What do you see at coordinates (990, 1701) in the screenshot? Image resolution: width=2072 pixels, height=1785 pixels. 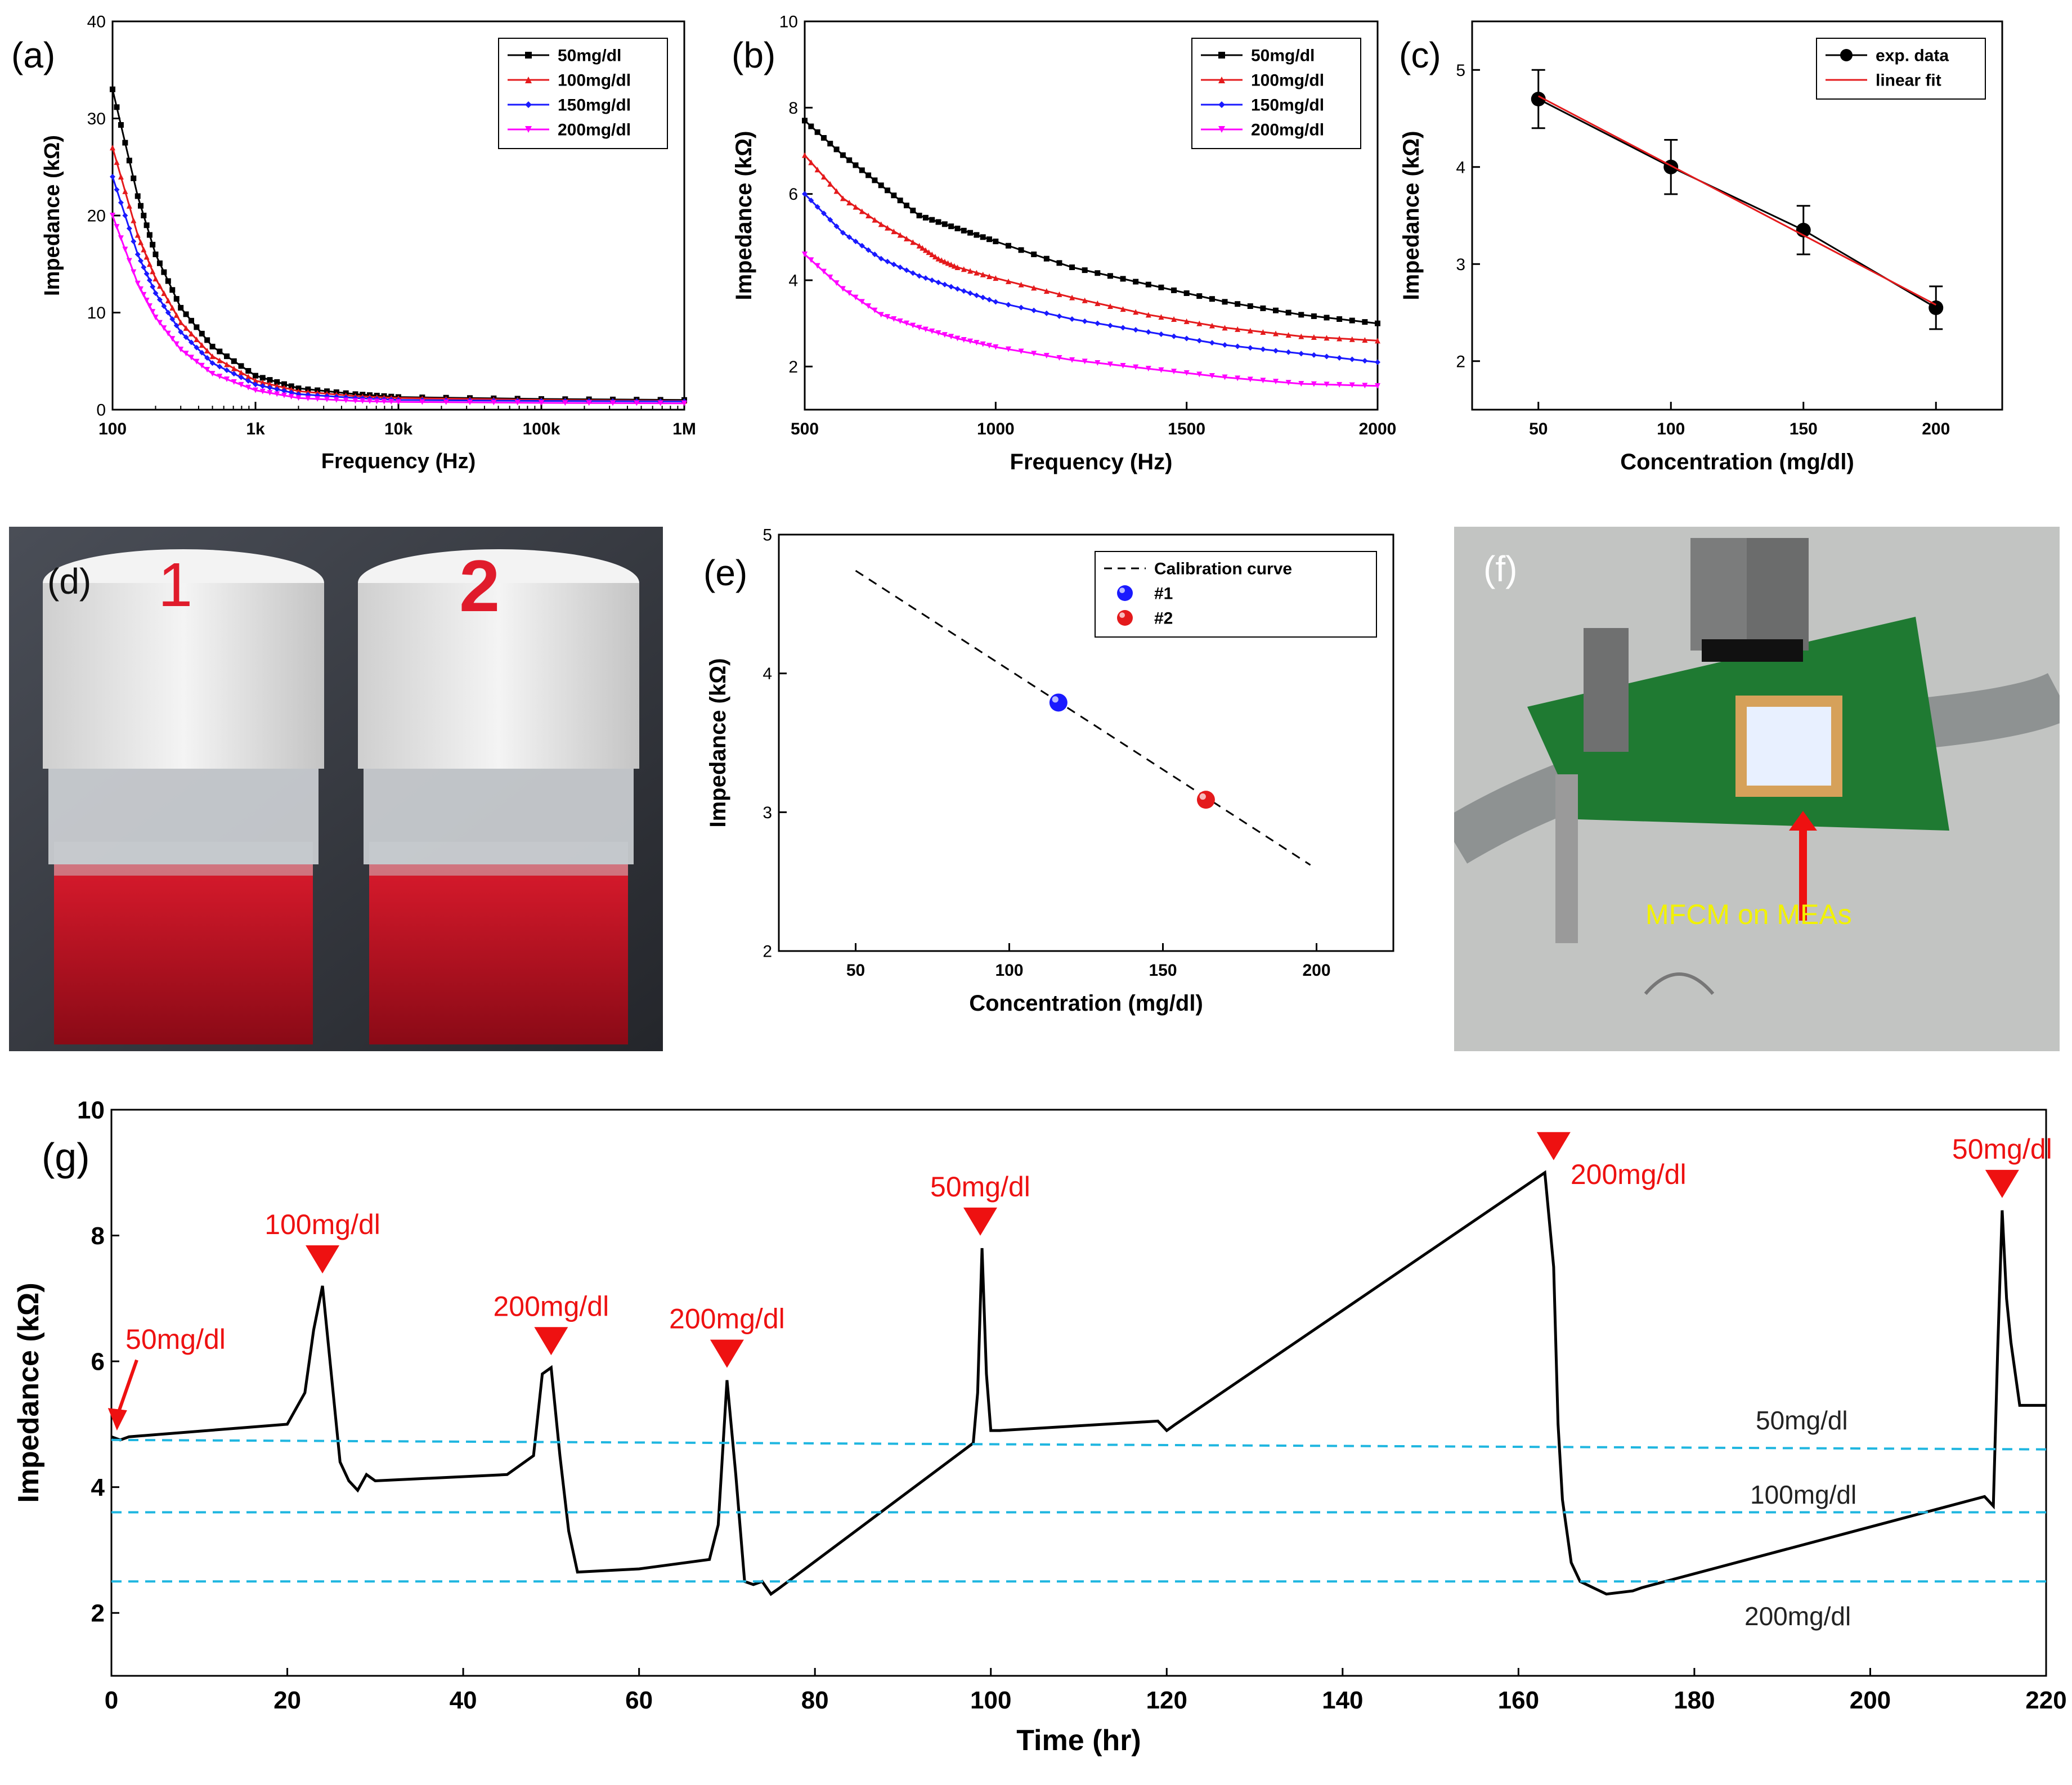 I see `x-tick-label-g-5: 100` at bounding box center [990, 1701].